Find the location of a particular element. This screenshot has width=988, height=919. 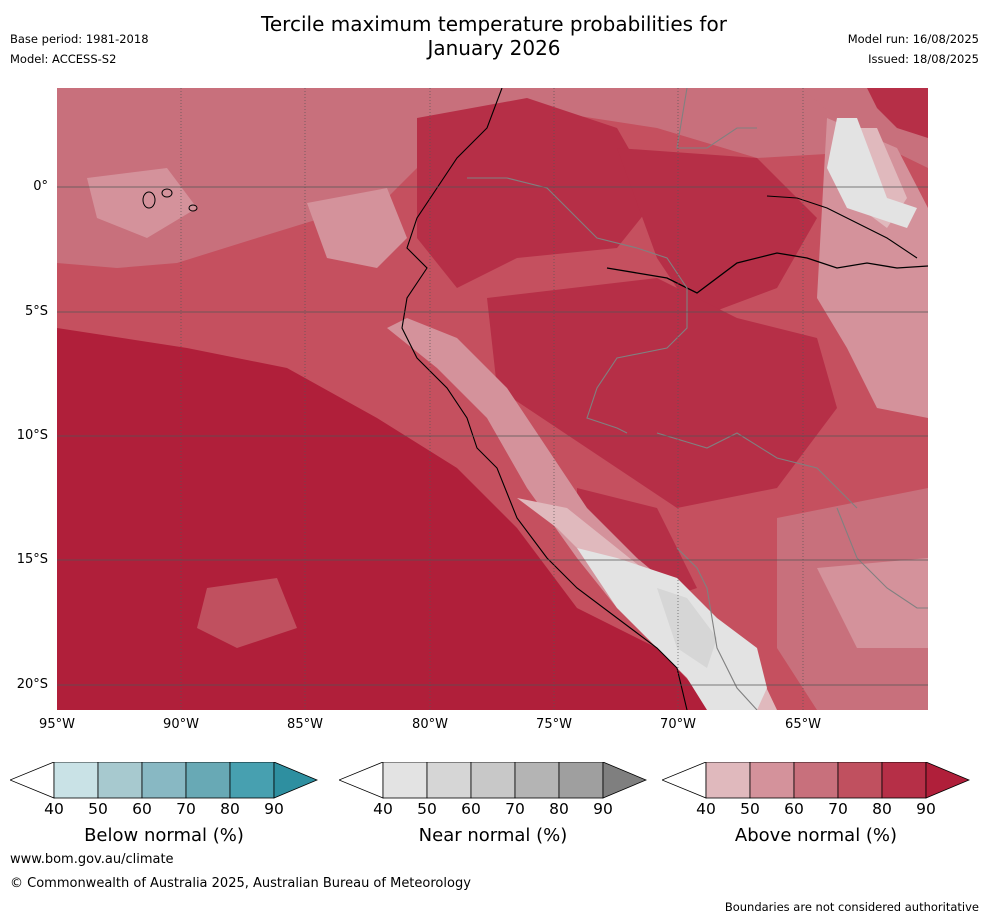

issued-text: Issued: 18/08/2025 is located at coordinates (923, 59).